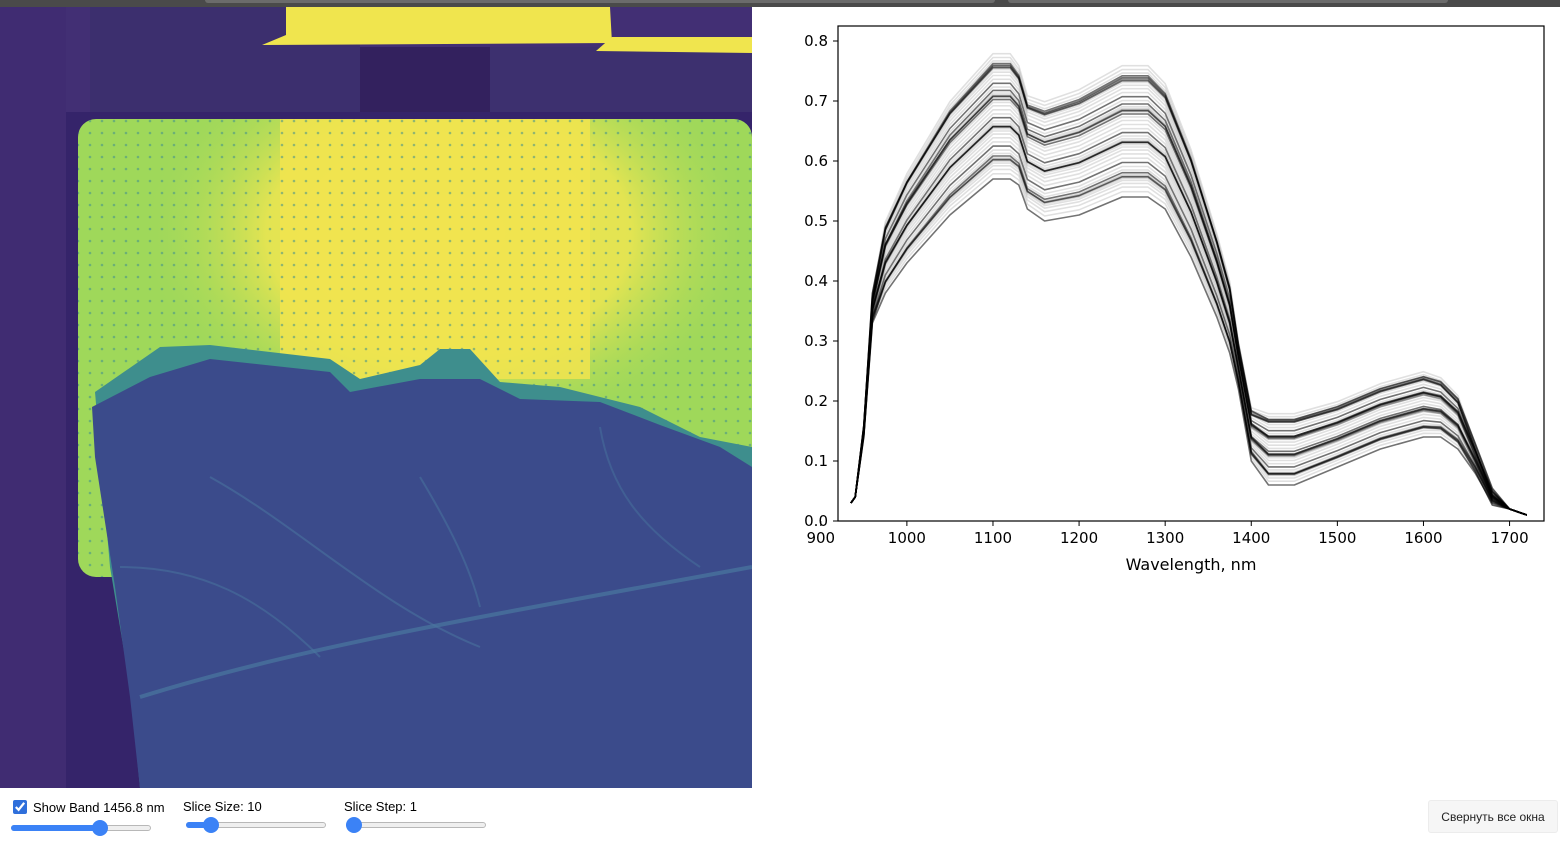 The height and width of the screenshot is (841, 1560). Describe the element at coordinates (99, 807) in the screenshot. I see `show-band-label: Show Band 1456.8 nm` at that location.